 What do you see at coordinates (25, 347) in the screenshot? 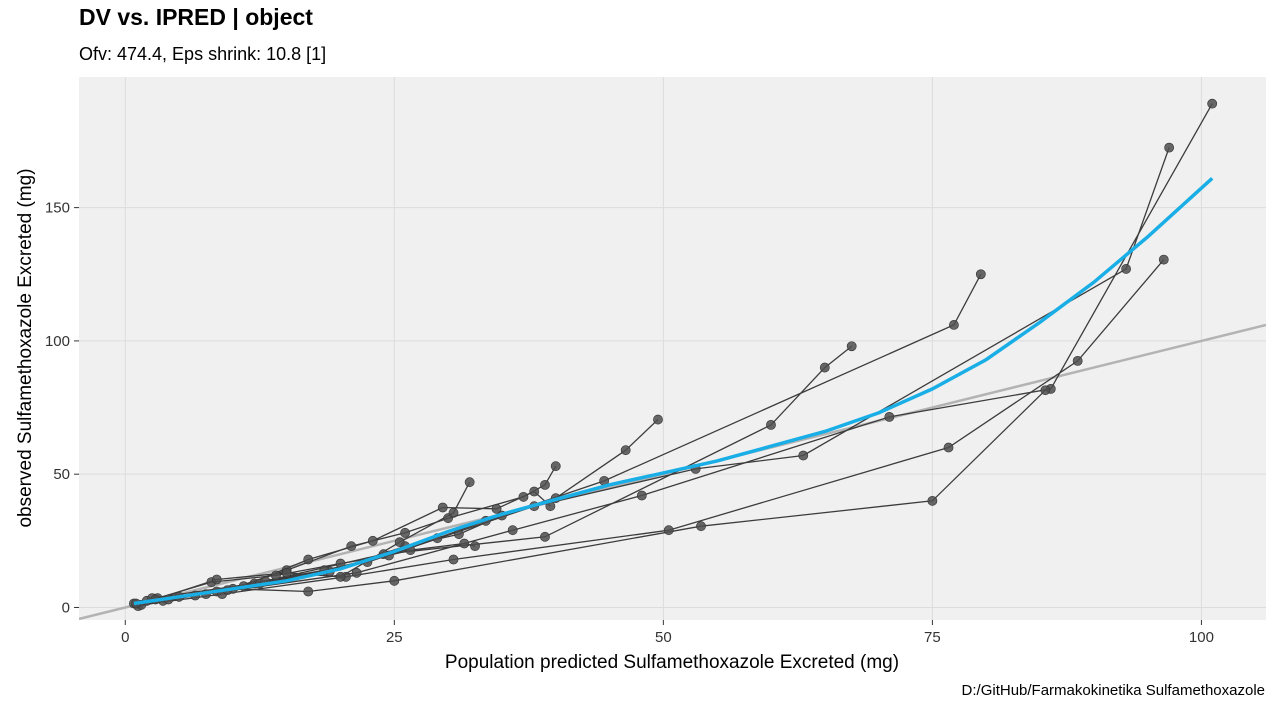
I see `y-axis-label: observed Sulfamethoxazole Excreted (mg)` at bounding box center [25, 347].